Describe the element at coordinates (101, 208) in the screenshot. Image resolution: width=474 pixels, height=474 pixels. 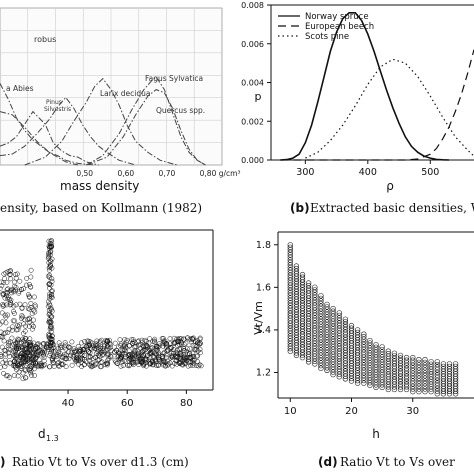
I see `panel-caption: ensity, based on Kollmann (1982)` at that location.